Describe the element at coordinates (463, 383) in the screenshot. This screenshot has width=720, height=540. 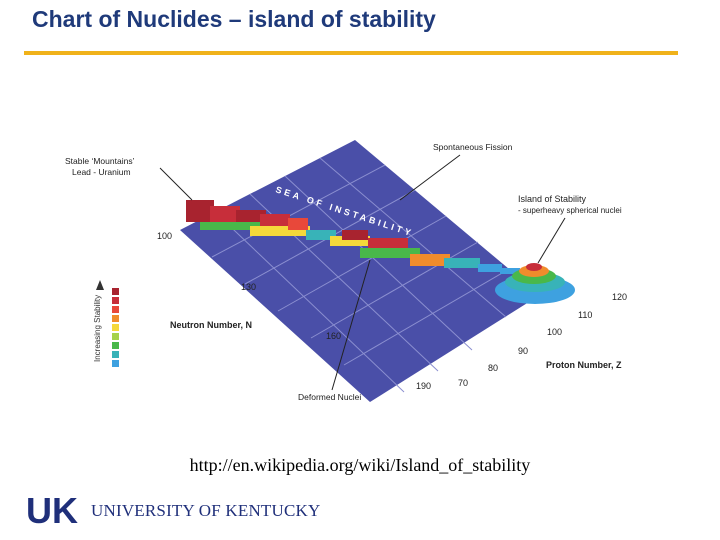
I see `proton-tick-70: 70` at that location.